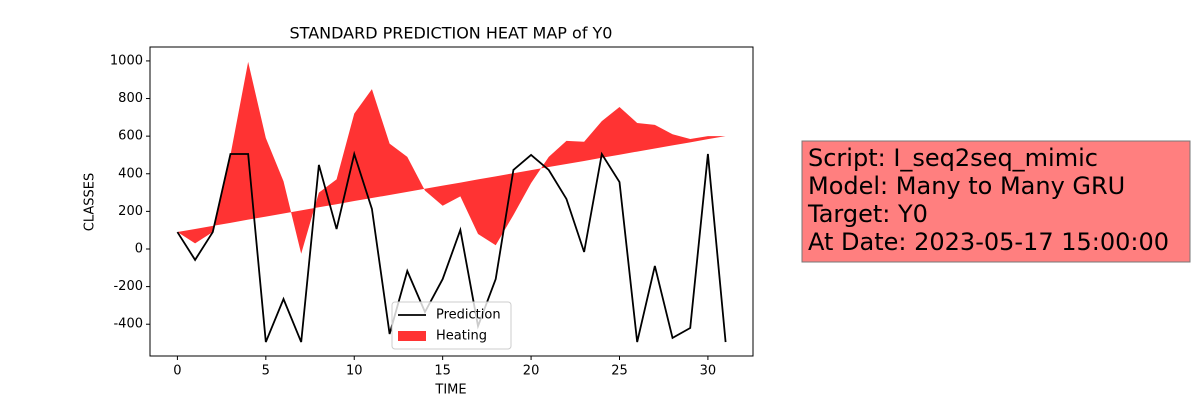  What do you see at coordinates (450, 390) in the screenshot?
I see `x-axis-label: TIME` at bounding box center [450, 390].